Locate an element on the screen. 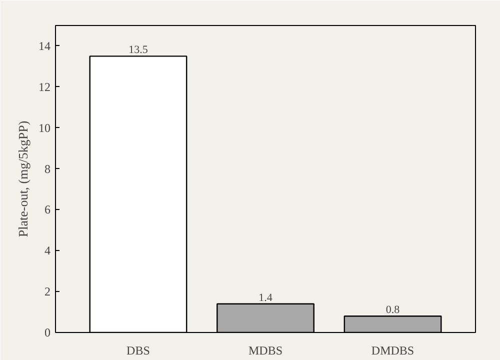  y-tick-label: 12 is located at coordinates (44, 87).